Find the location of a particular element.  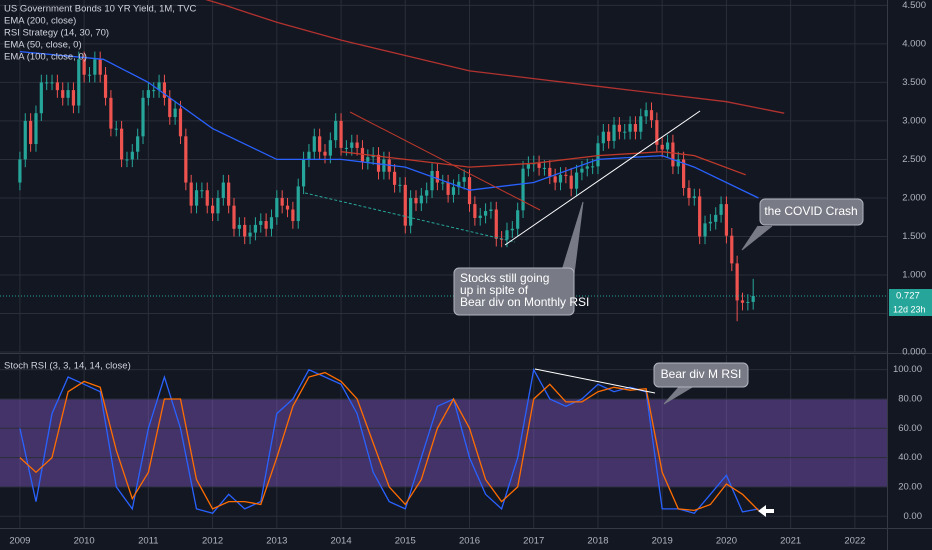

x-tick-label: 2018 is located at coordinates (597, 541).